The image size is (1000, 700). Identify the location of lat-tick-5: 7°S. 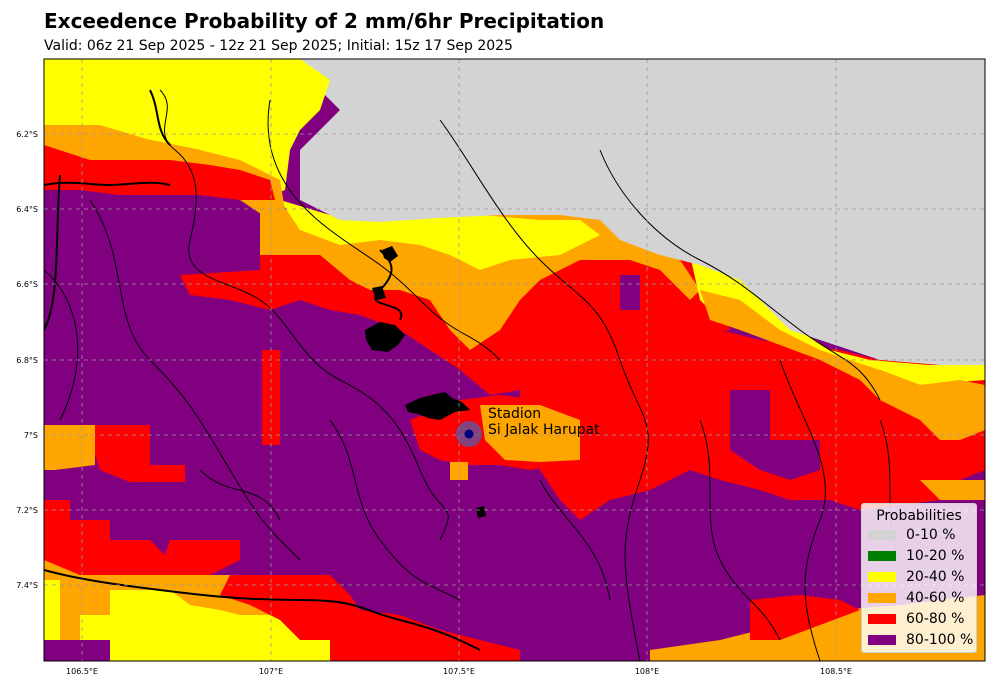
(31, 435).